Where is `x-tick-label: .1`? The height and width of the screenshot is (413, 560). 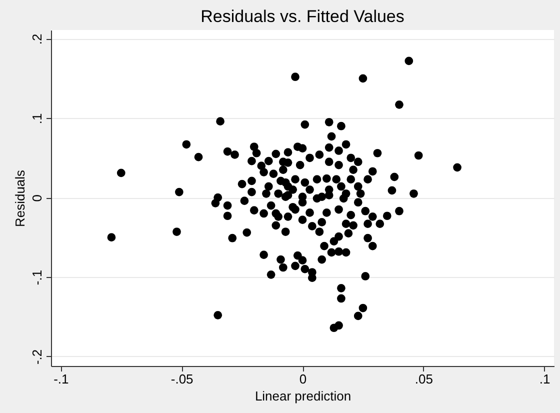 x-tick-label: .1 is located at coordinates (544, 379).